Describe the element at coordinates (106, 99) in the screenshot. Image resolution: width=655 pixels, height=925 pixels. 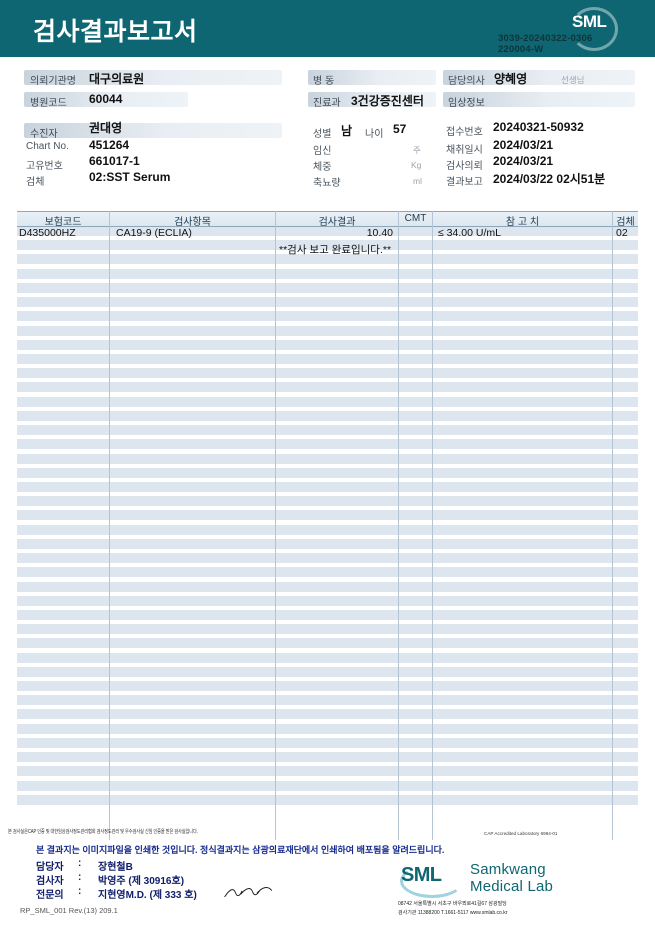
I see `hospital-code-value: 60044` at that location.